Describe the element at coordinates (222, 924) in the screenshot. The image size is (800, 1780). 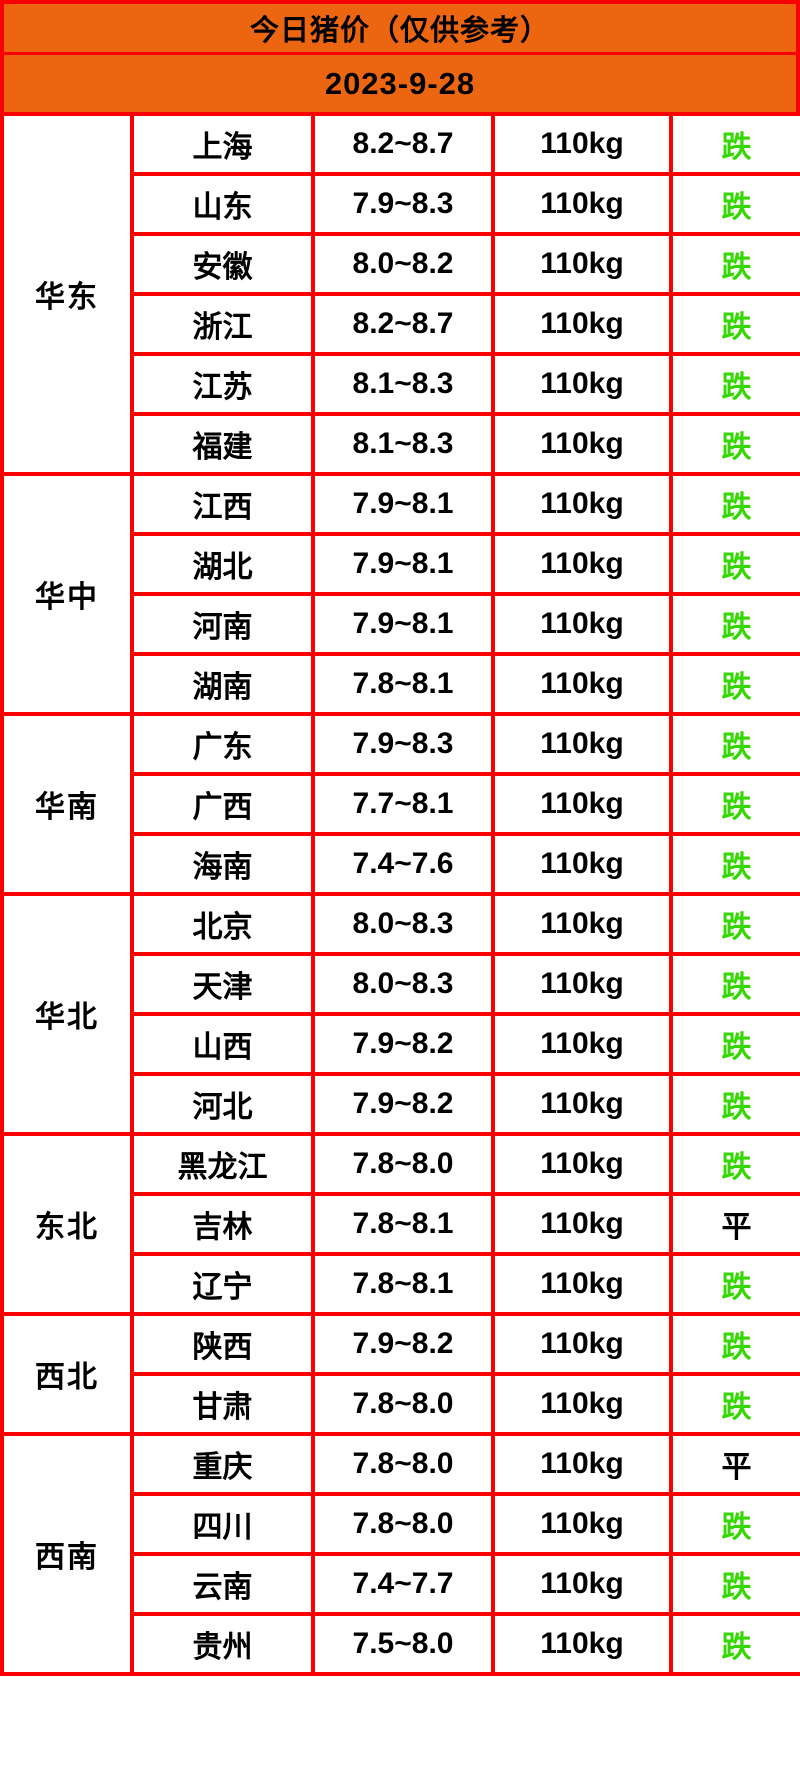
I see `province-cell: 北京` at that location.